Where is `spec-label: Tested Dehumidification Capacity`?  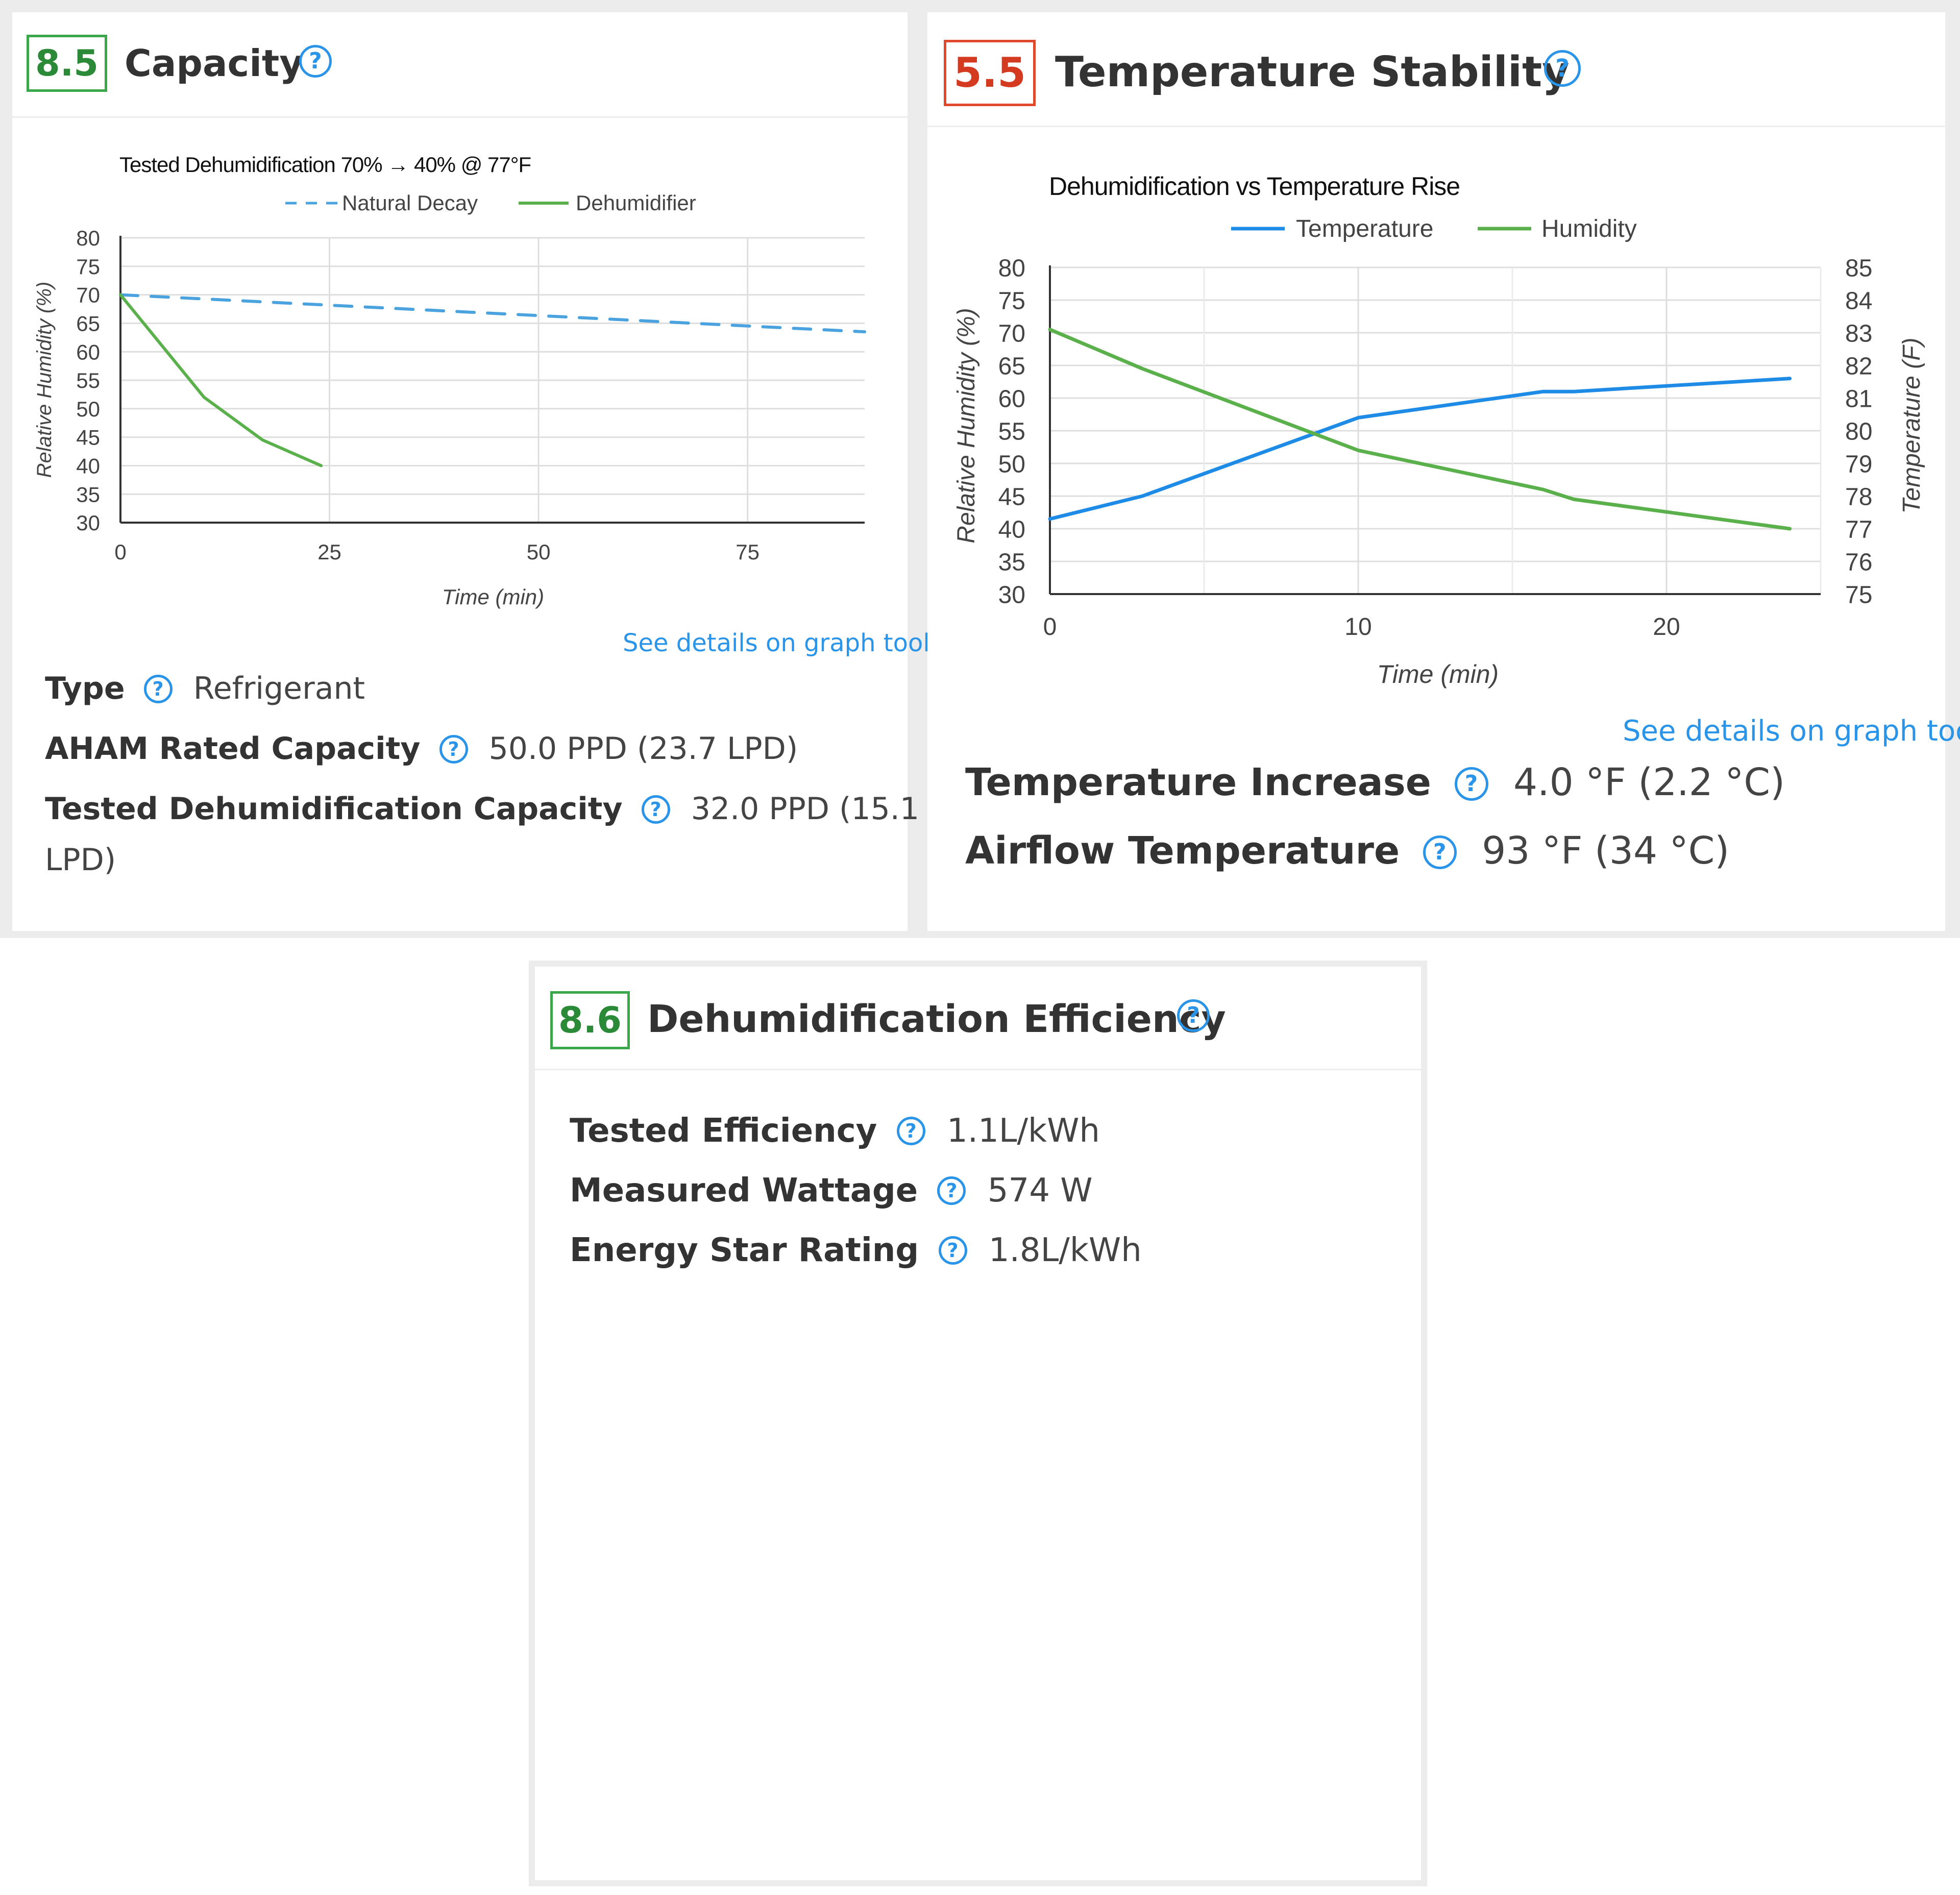 spec-label: Tested Dehumidification Capacity is located at coordinates (334, 809).